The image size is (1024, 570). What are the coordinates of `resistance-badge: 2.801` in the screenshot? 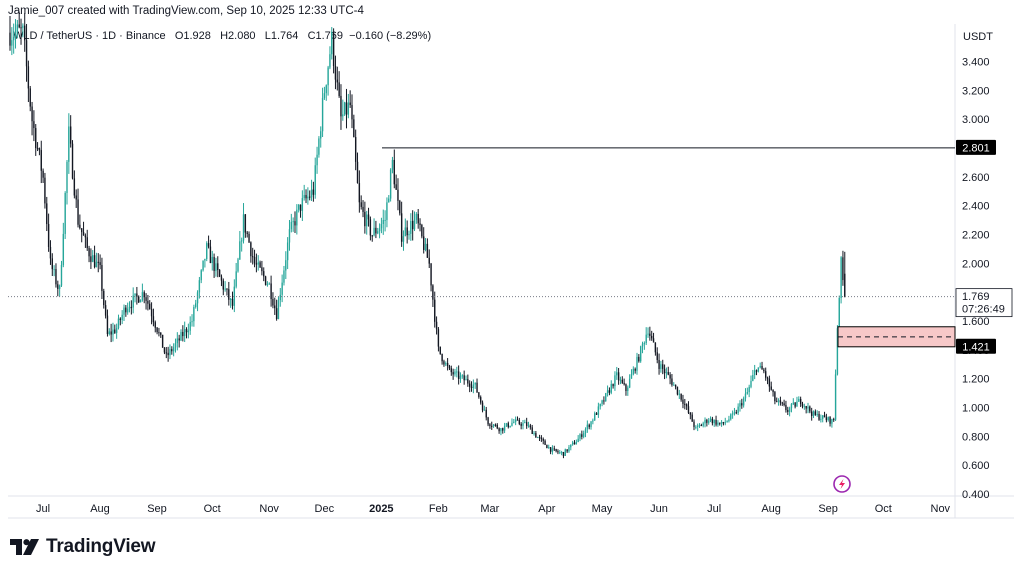 It's located at (976, 148).